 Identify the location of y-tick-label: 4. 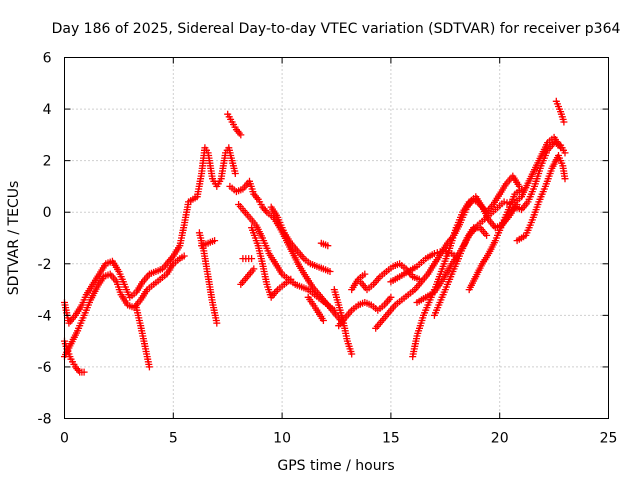
(47, 110).